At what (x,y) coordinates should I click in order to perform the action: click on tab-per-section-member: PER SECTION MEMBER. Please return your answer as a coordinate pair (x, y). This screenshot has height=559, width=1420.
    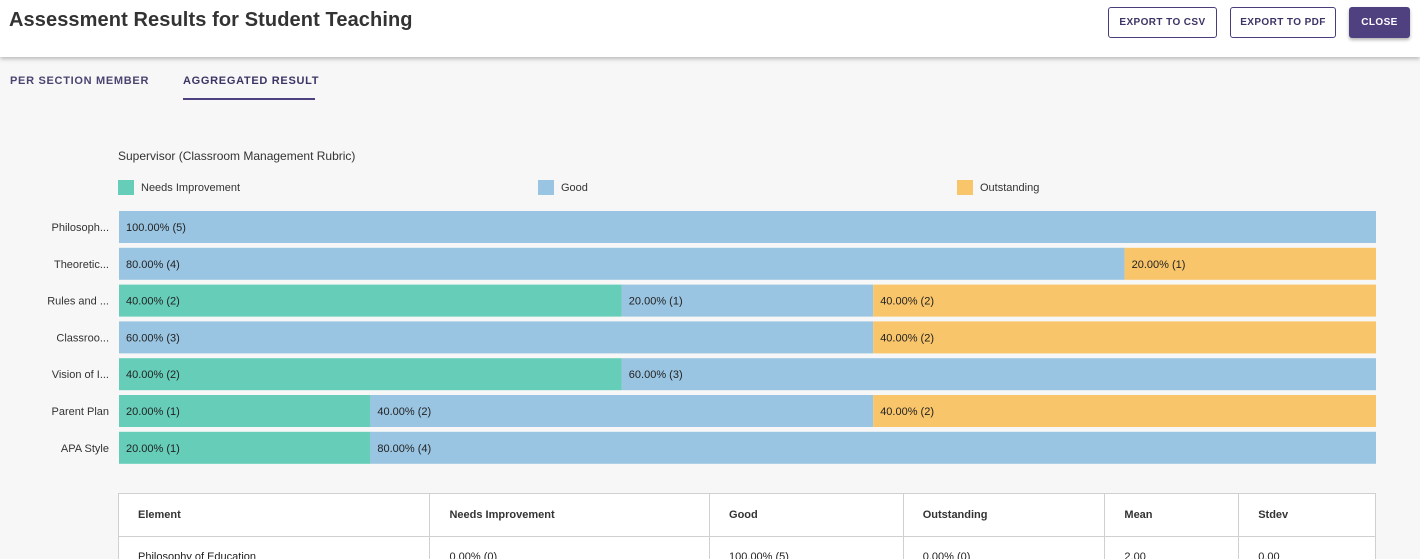
    Looking at the image, I should click on (80, 81).